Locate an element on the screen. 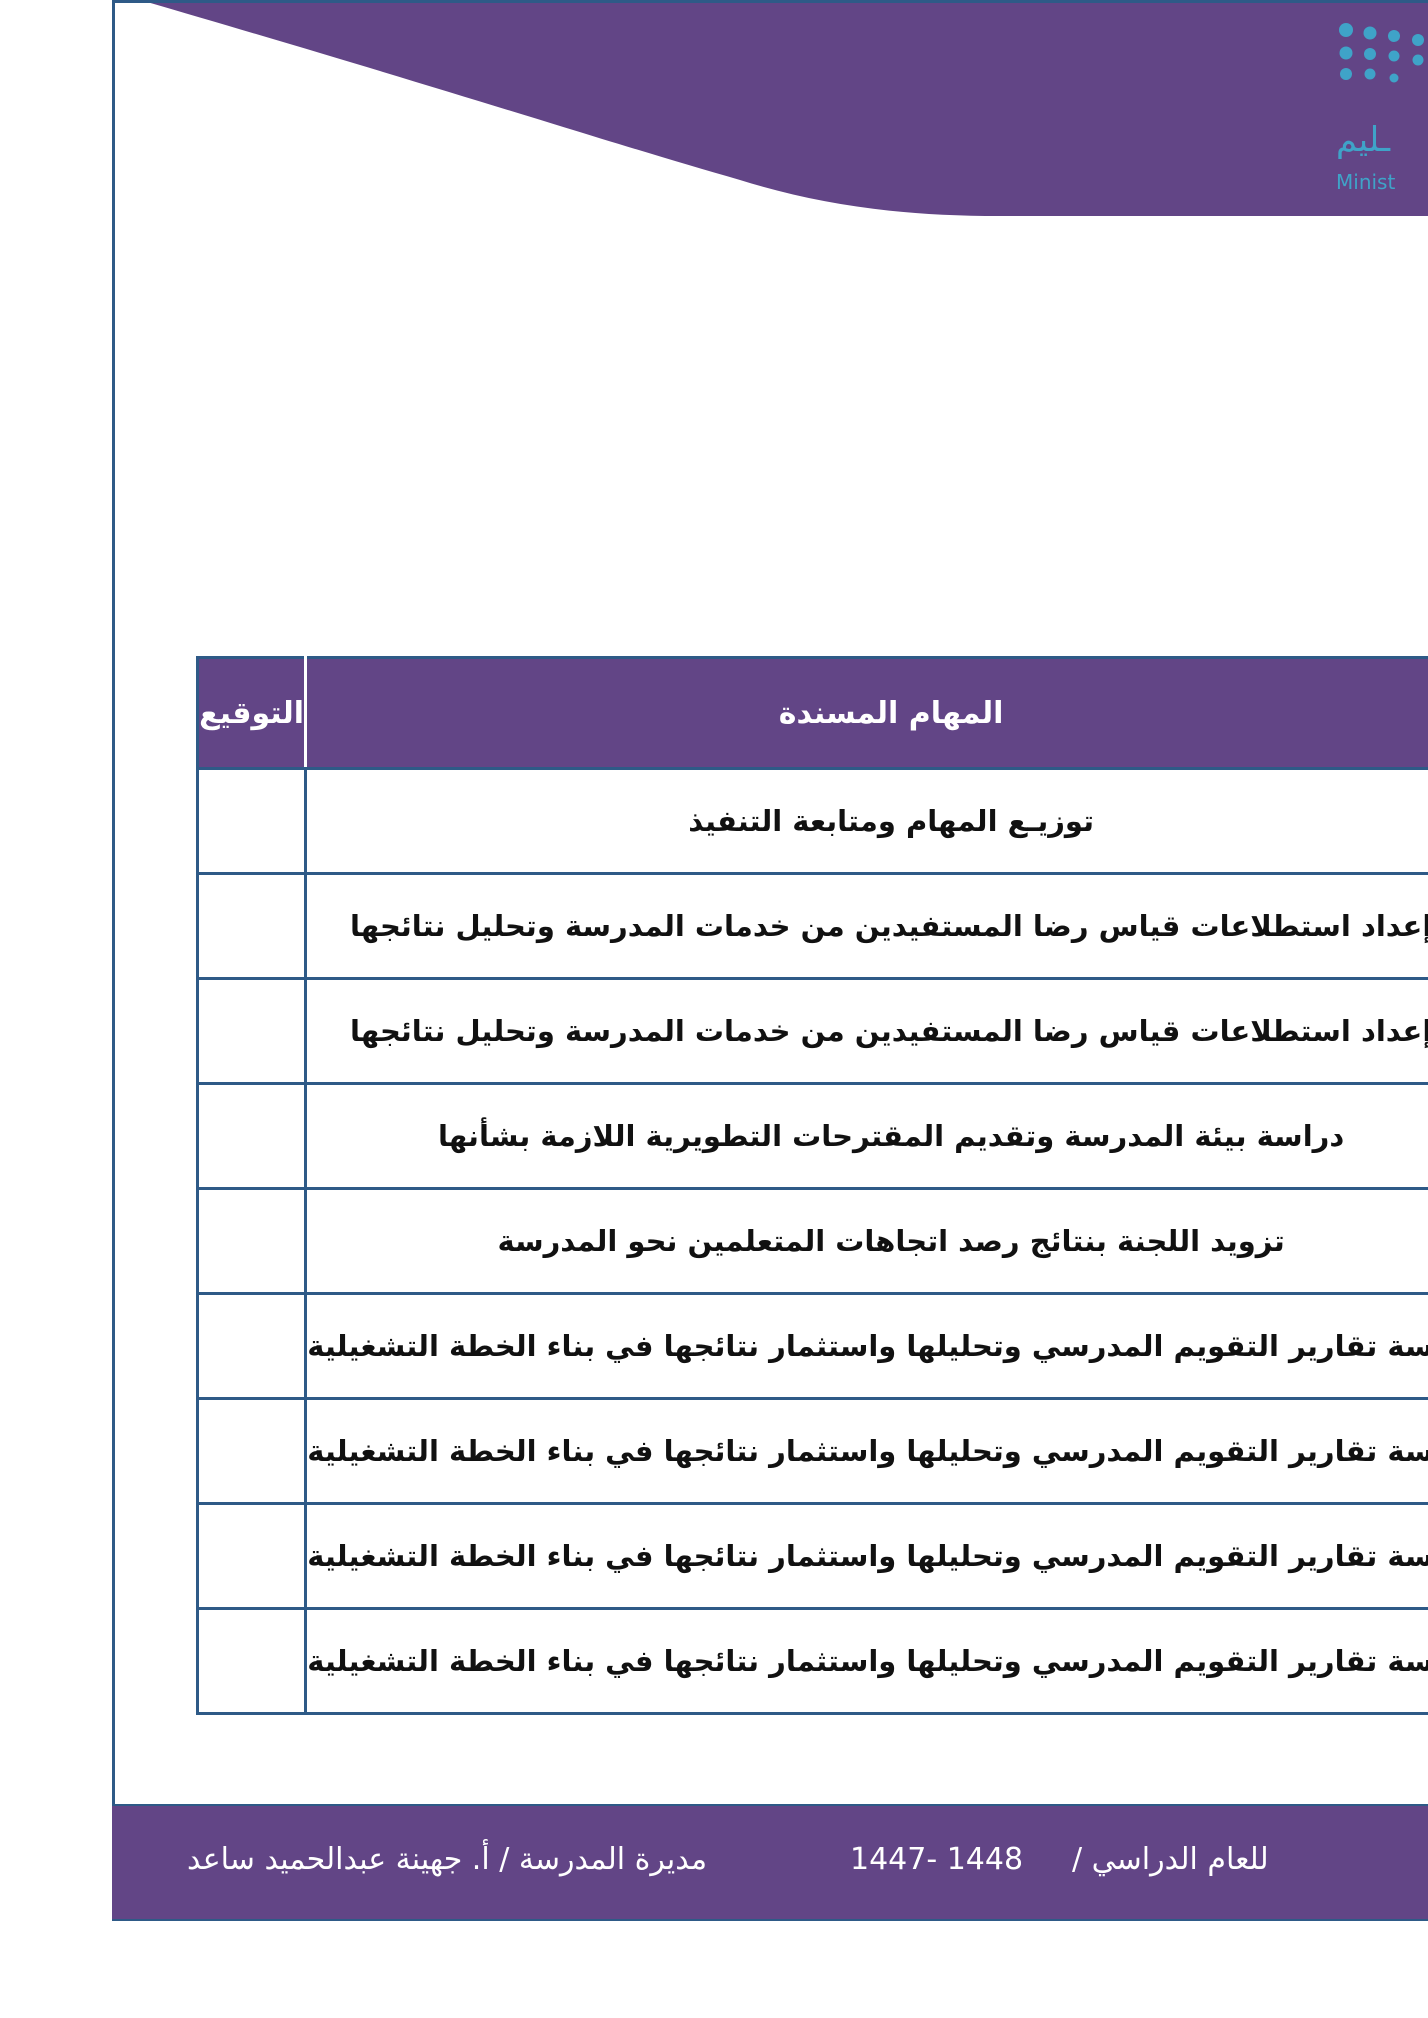 Image resolution: width=1428 pixels, height=2018 pixels. page-border-left is located at coordinates (113, 959).